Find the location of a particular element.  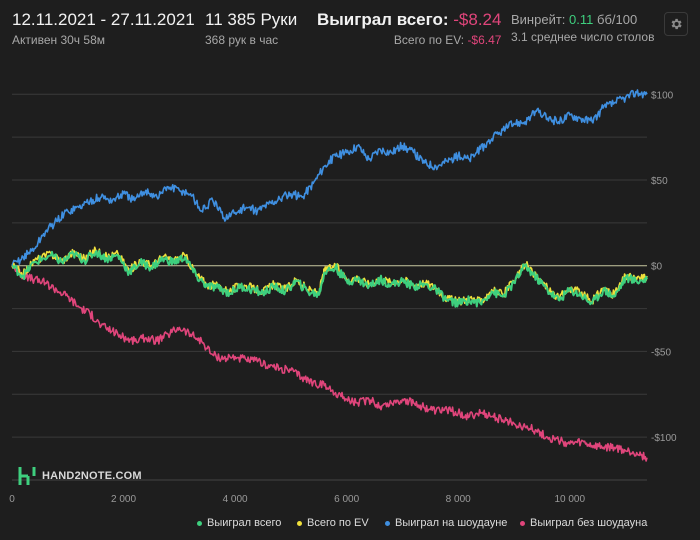

winrate-unit: бб/100 is located at coordinates (617, 19).